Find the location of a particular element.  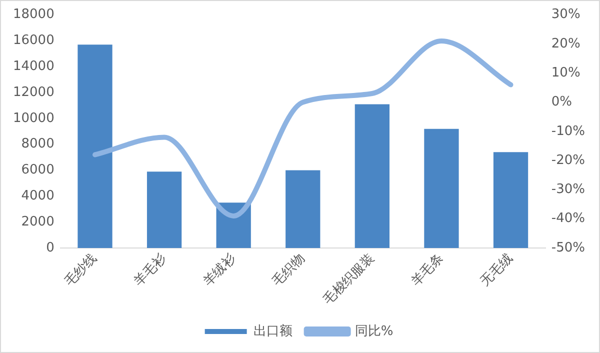

y2-tick-label: -50% is located at coordinates (568, 248).